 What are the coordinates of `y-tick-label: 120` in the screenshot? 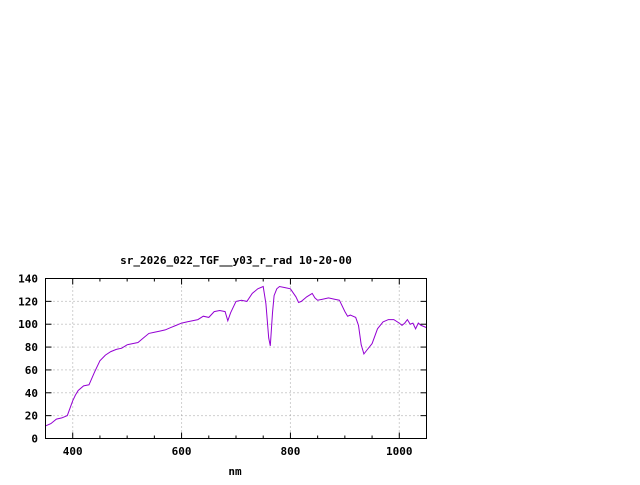 It's located at (28, 301).